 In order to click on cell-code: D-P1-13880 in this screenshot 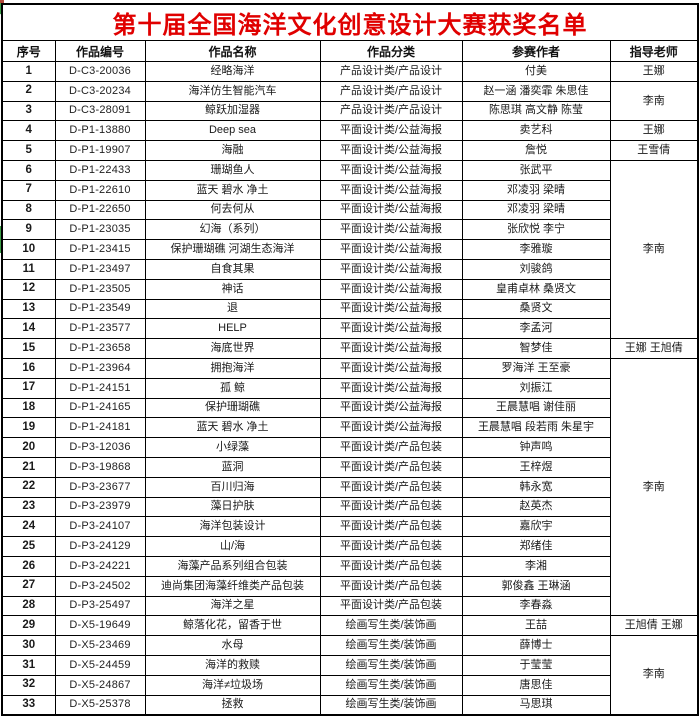, I will do `click(100, 131)`.